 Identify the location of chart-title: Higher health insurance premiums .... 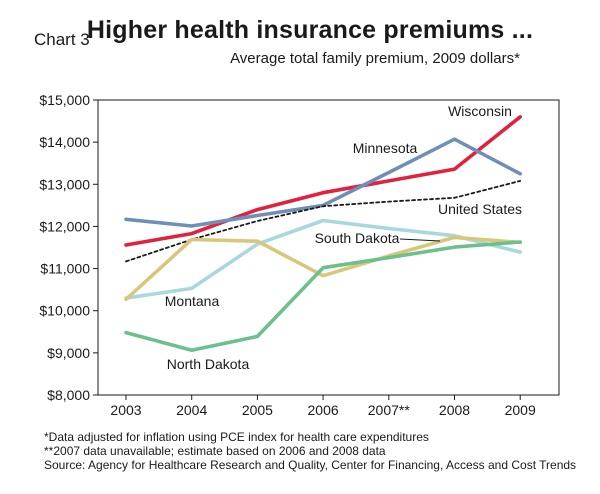
(310, 30).